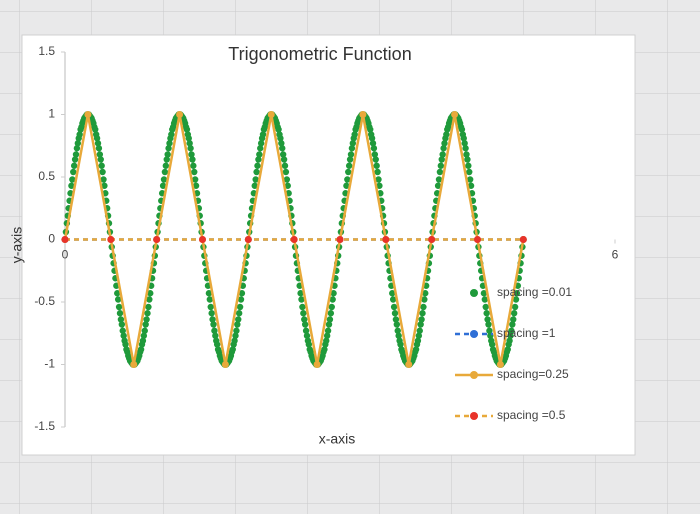 The image size is (700, 514). I want to click on legend-label: spacing=0.25, so click(533, 374).